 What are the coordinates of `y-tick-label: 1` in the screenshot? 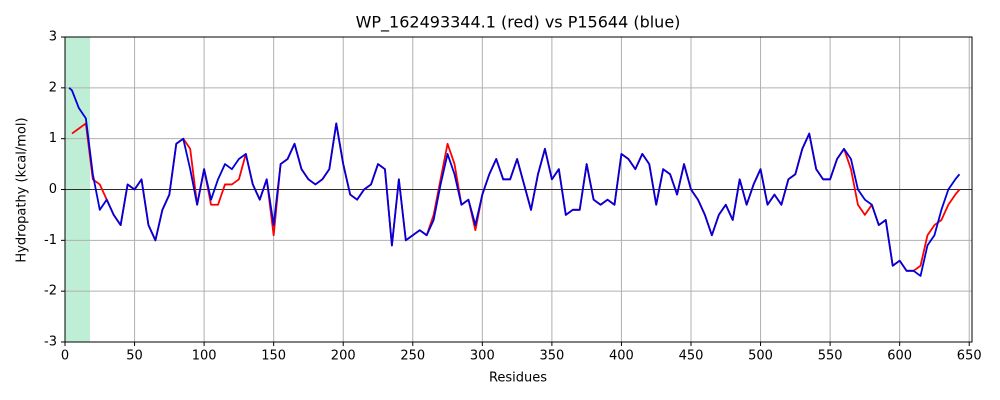 It's located at (53, 138).